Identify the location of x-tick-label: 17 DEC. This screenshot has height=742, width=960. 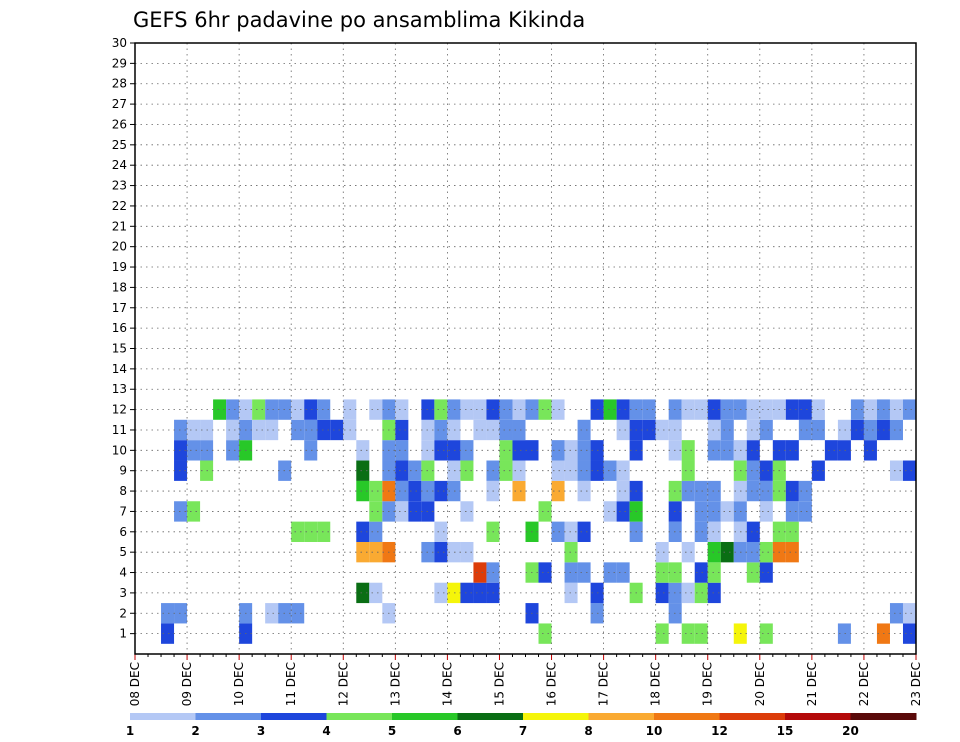
(604, 684).